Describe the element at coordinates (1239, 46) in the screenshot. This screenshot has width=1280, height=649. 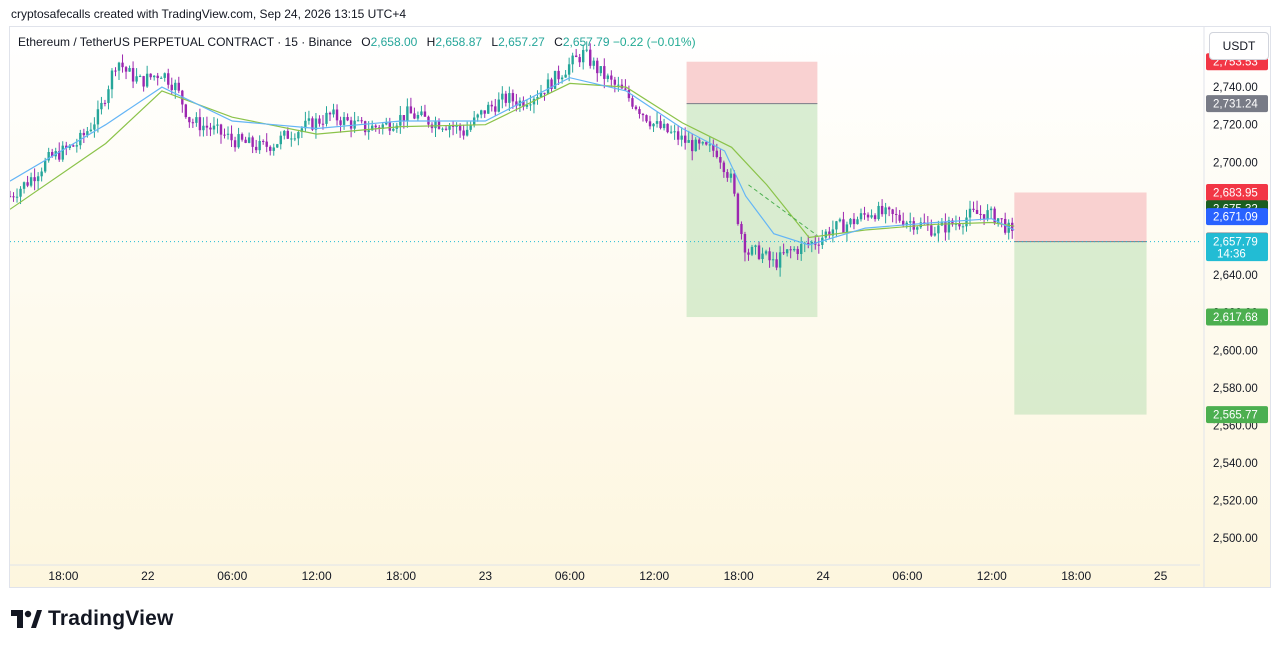
I see `currency-button: USDT` at that location.